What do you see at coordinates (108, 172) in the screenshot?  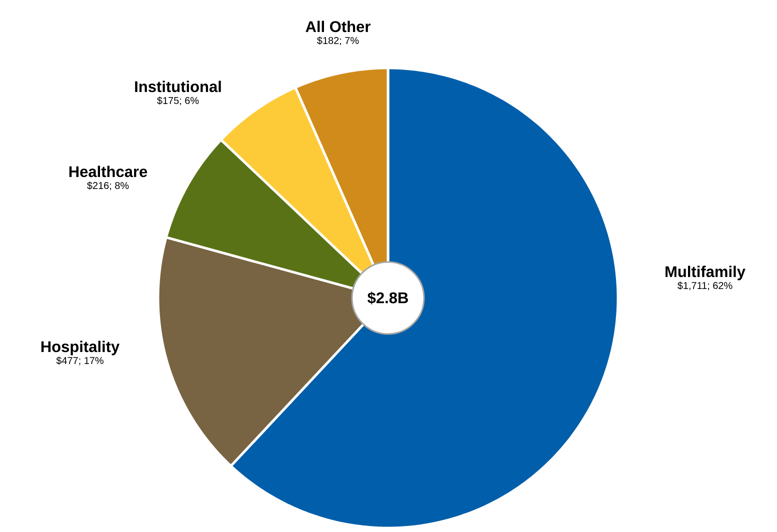 I see `slice-label: Healthcare` at bounding box center [108, 172].